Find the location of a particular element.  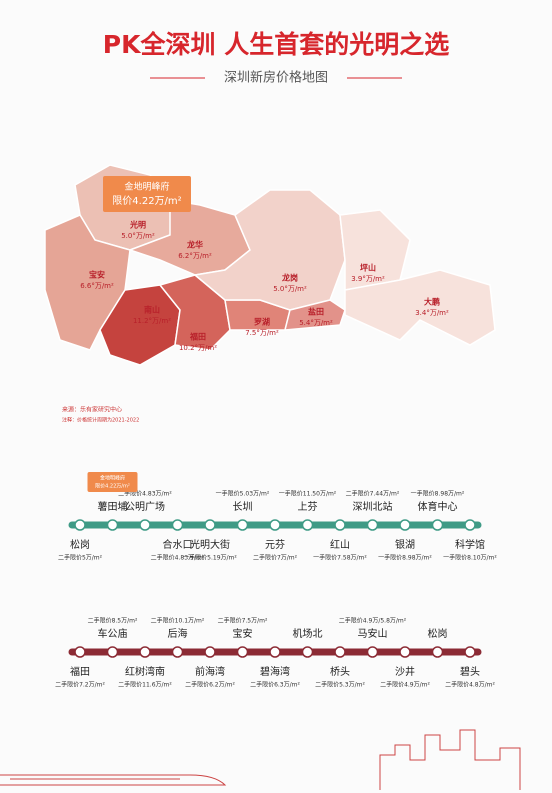

station-name: 机场北 is located at coordinates (308, 633).